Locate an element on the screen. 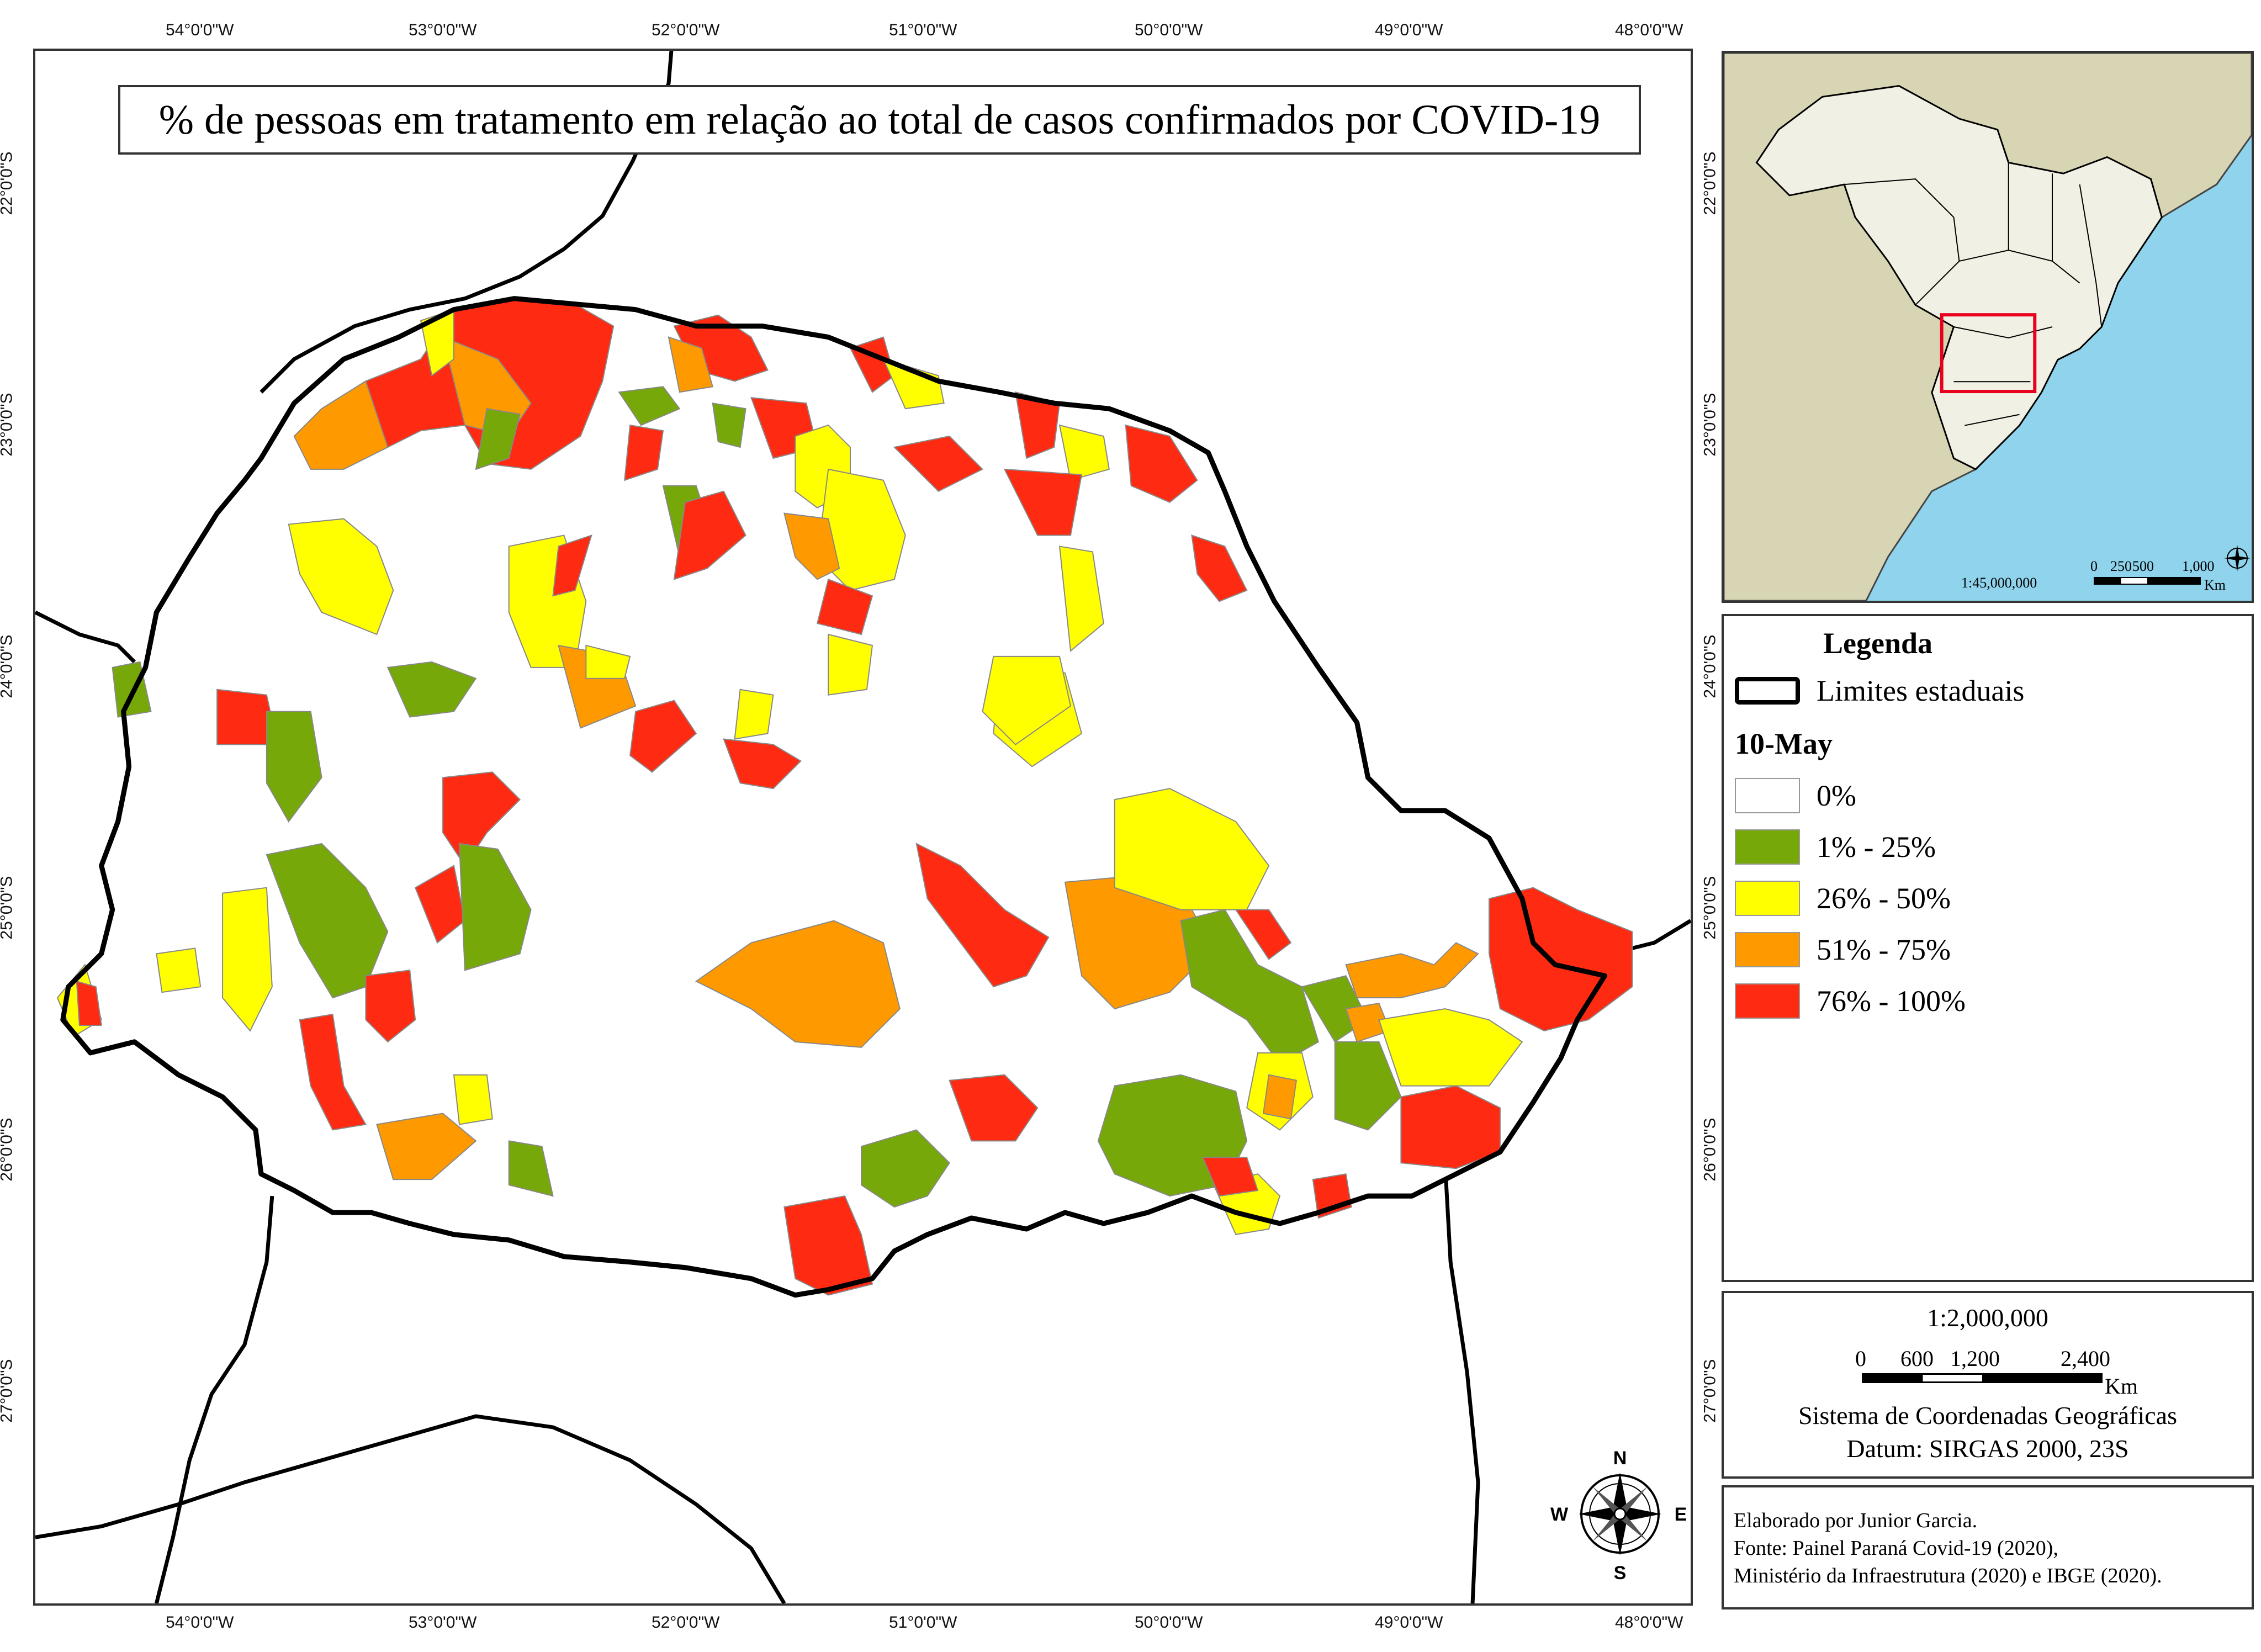 The height and width of the screenshot is (1652, 2261). lon-label-top: 51°0'0"W is located at coordinates (923, 30).